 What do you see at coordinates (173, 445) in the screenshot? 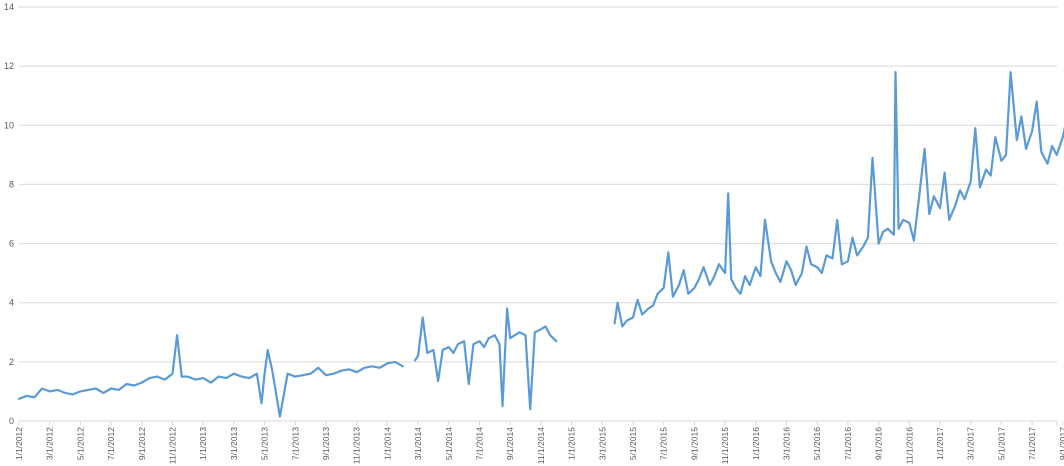
I see `x-tick-label: 11/1/2012` at bounding box center [173, 445].